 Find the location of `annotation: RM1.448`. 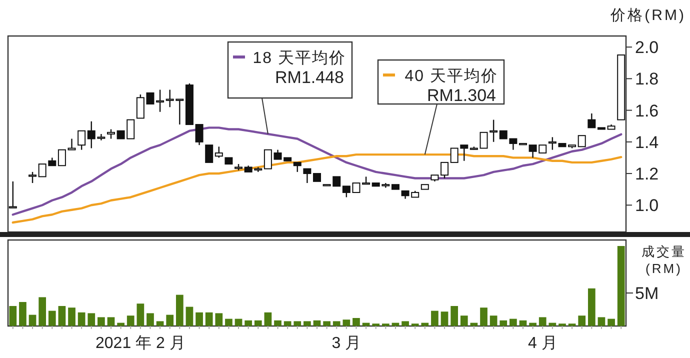

annotation: RM1.448 is located at coordinates (309, 77).